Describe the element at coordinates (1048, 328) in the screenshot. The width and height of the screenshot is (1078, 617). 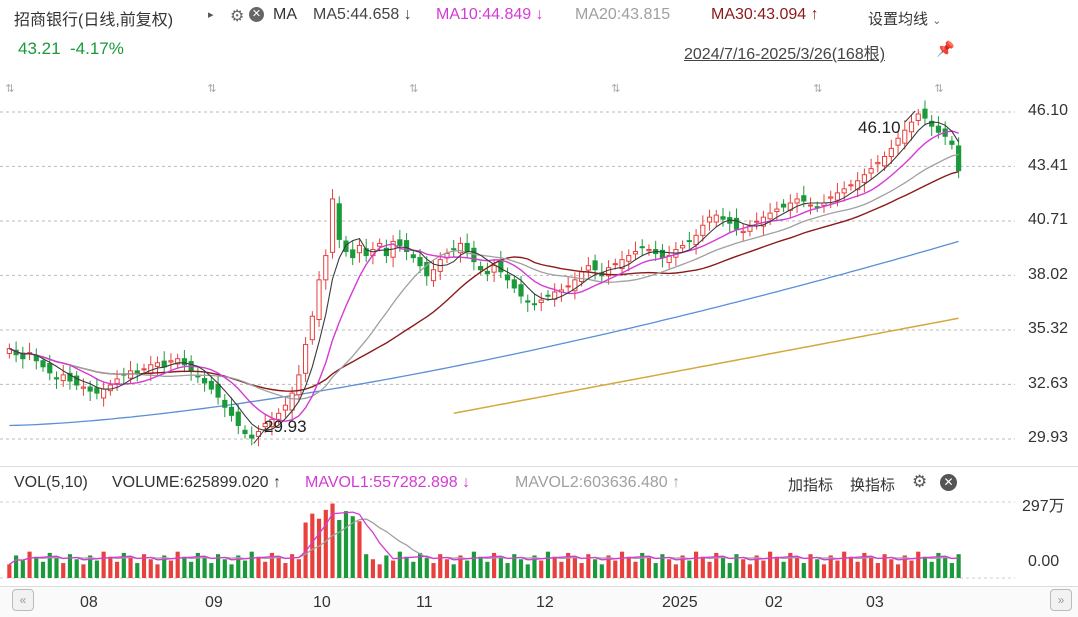
I see `y-tick-label: 35.32` at that location.